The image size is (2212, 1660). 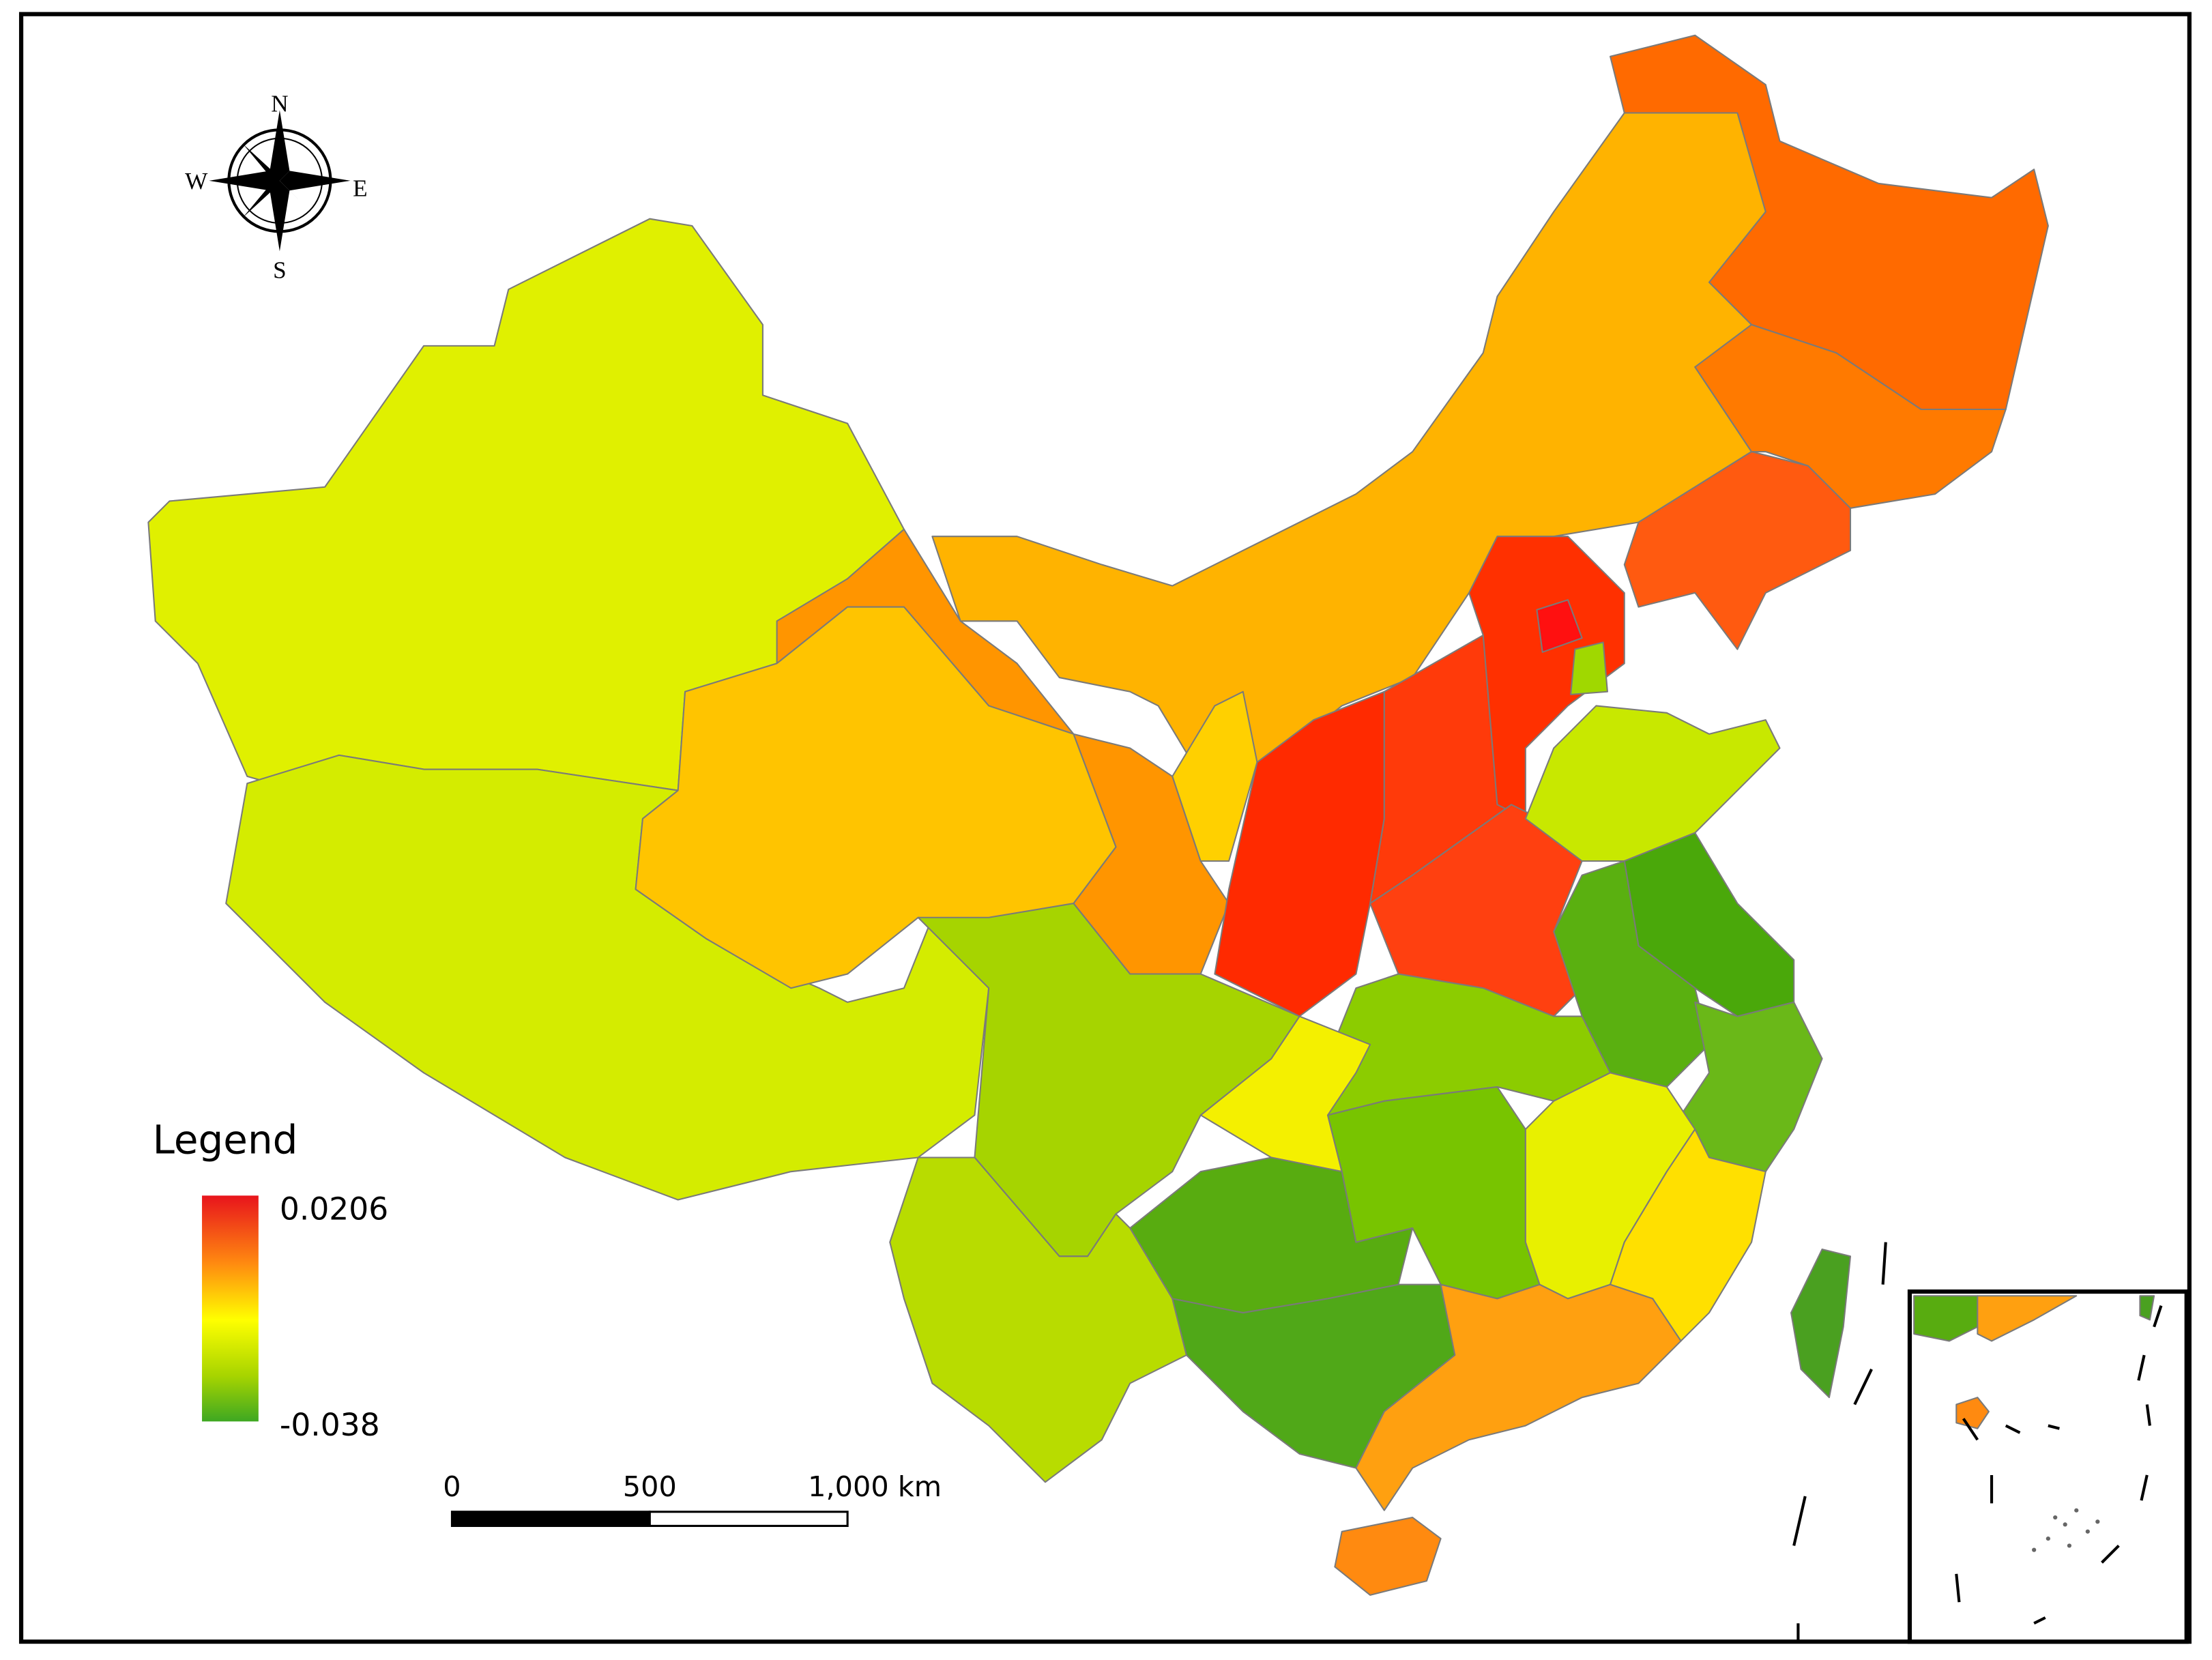 I want to click on beijing, so click(x=1559, y=626).